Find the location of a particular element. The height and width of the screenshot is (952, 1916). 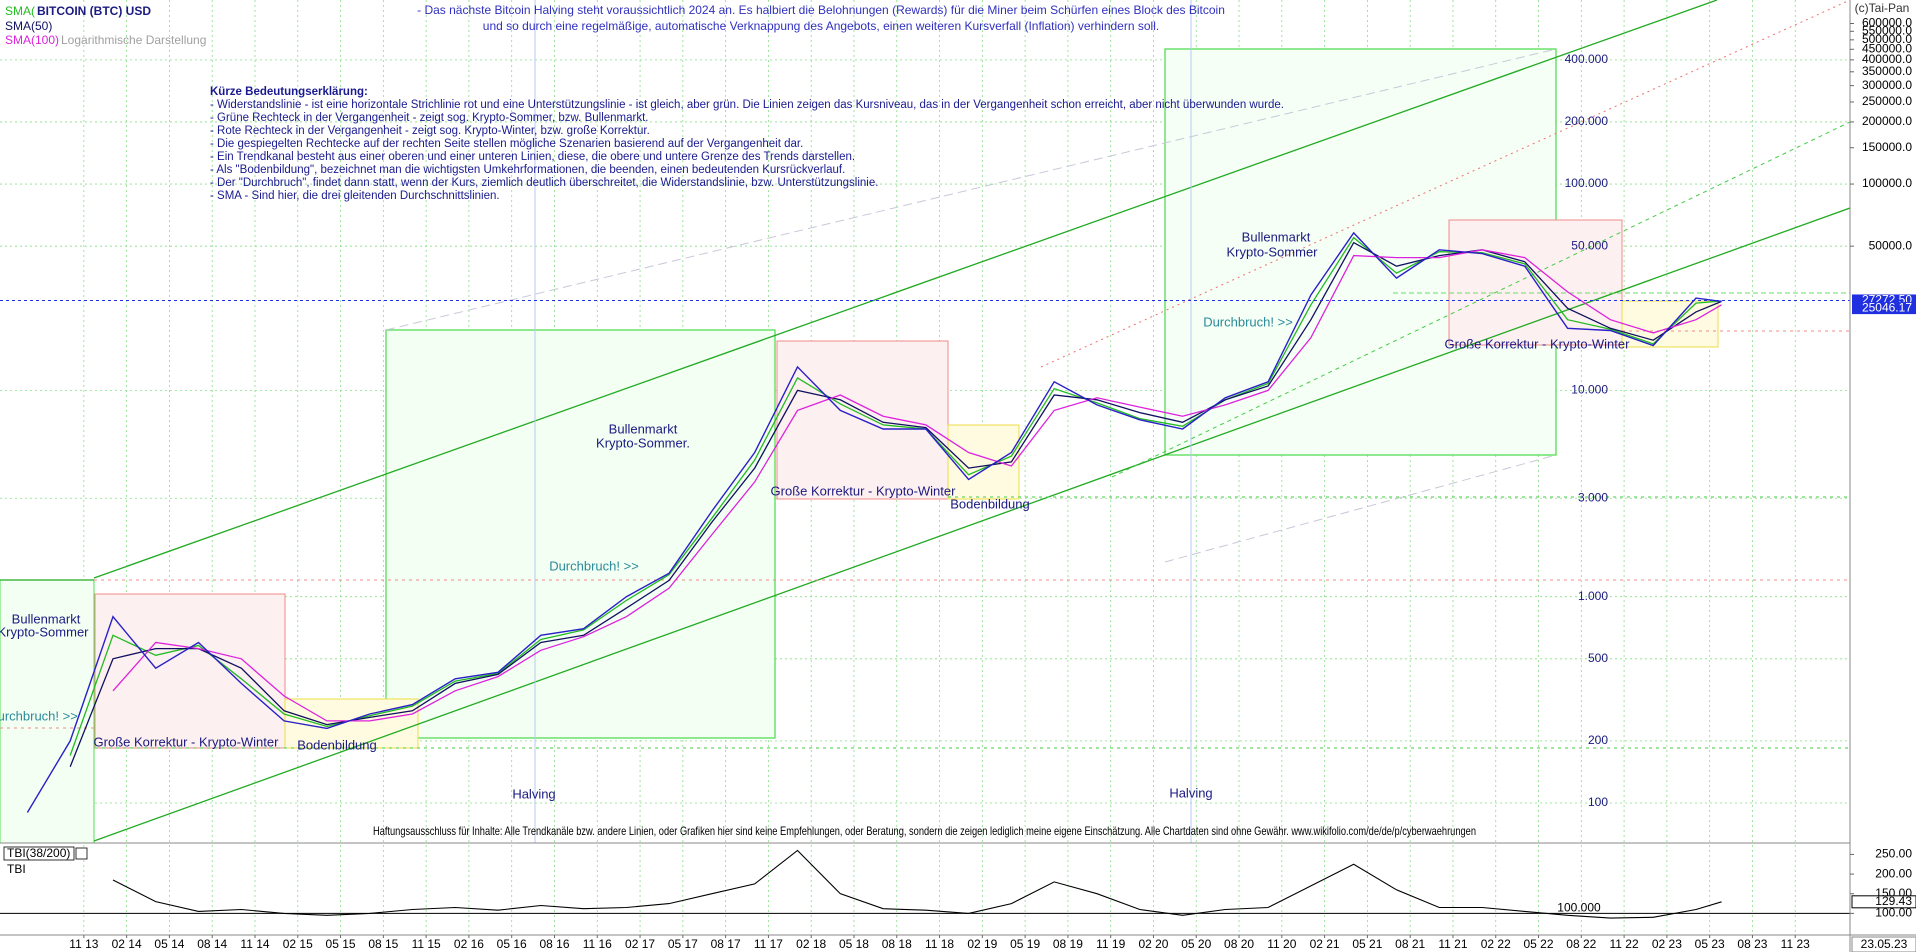

tbi-plot: 100.000 is located at coordinates (925, 884).